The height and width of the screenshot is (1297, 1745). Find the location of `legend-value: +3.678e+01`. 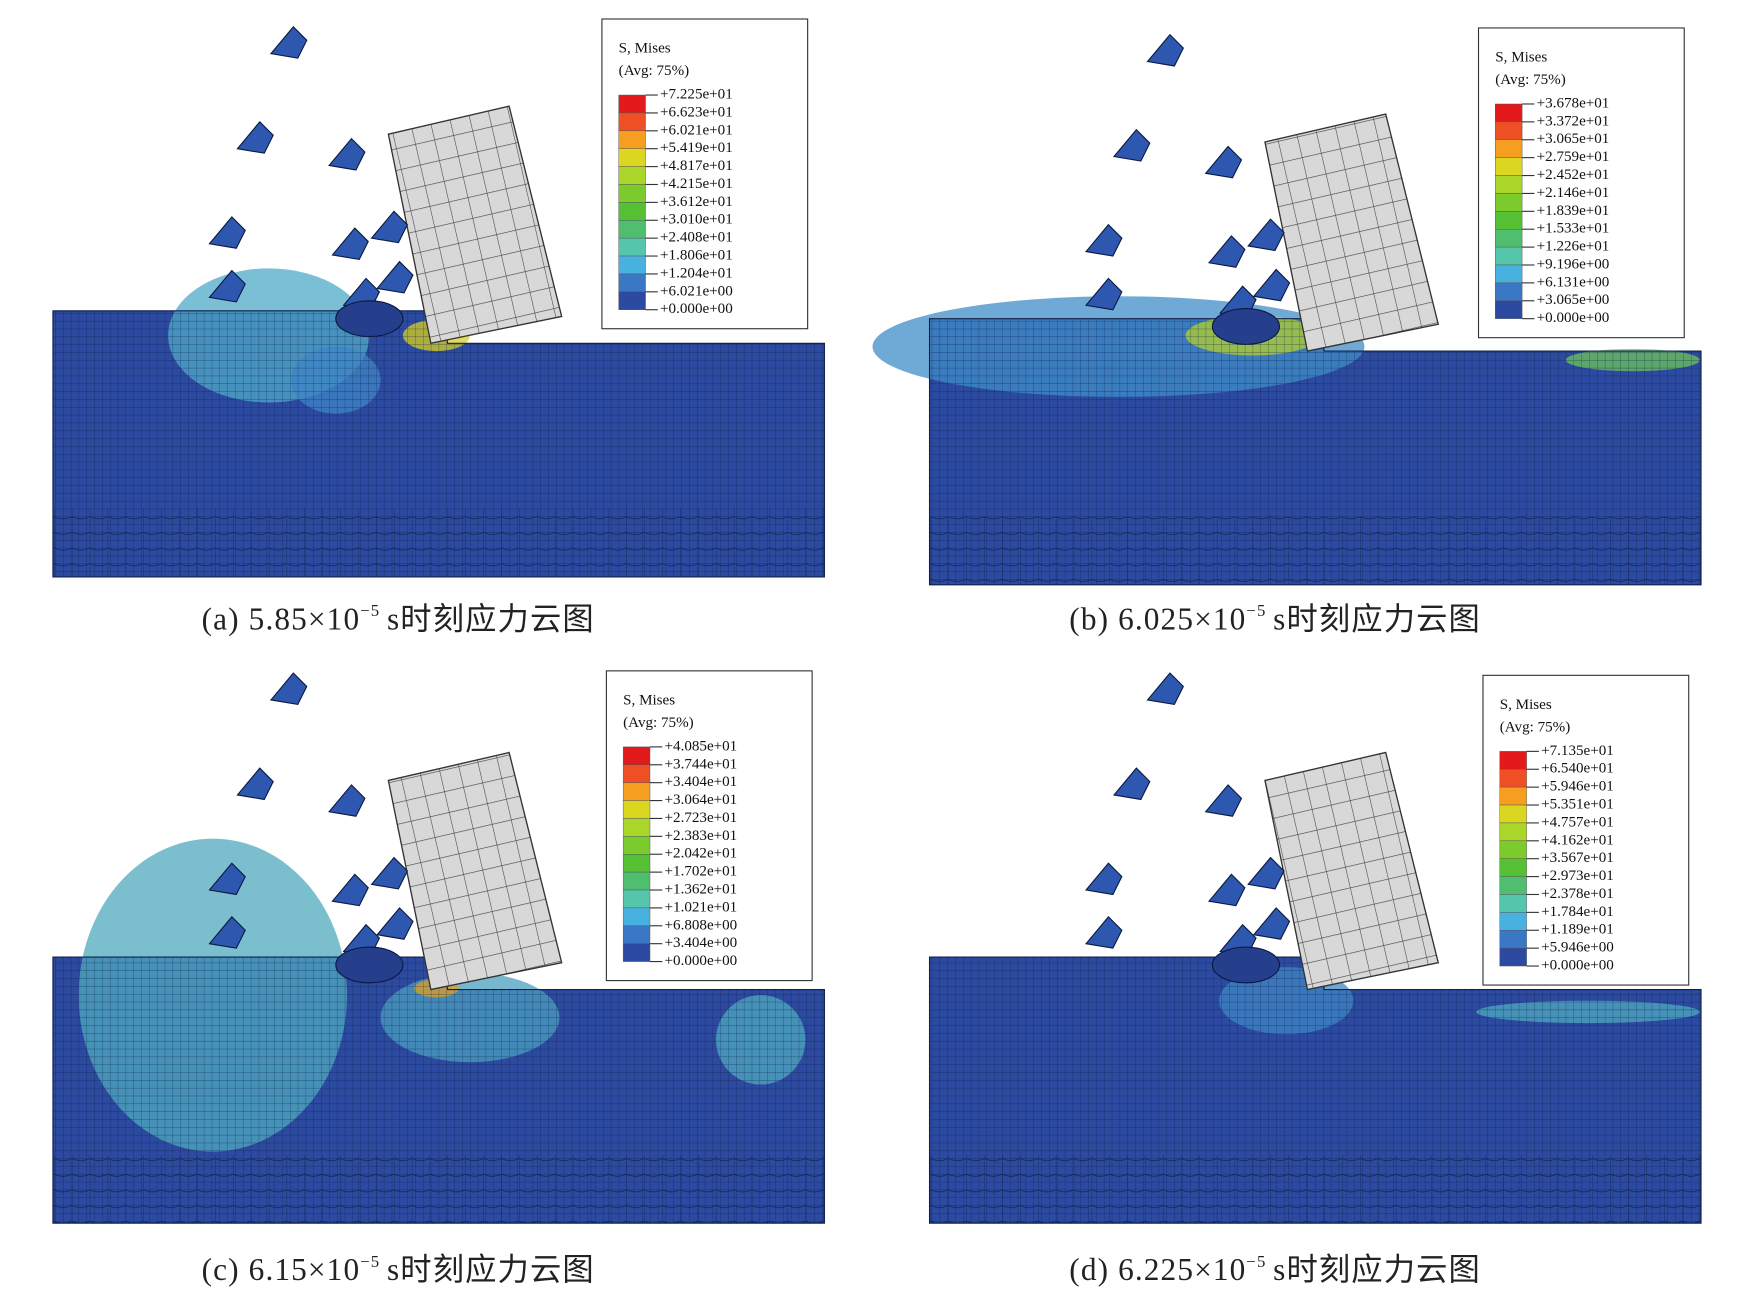

legend-value: +3.678e+01 is located at coordinates (1573, 103).